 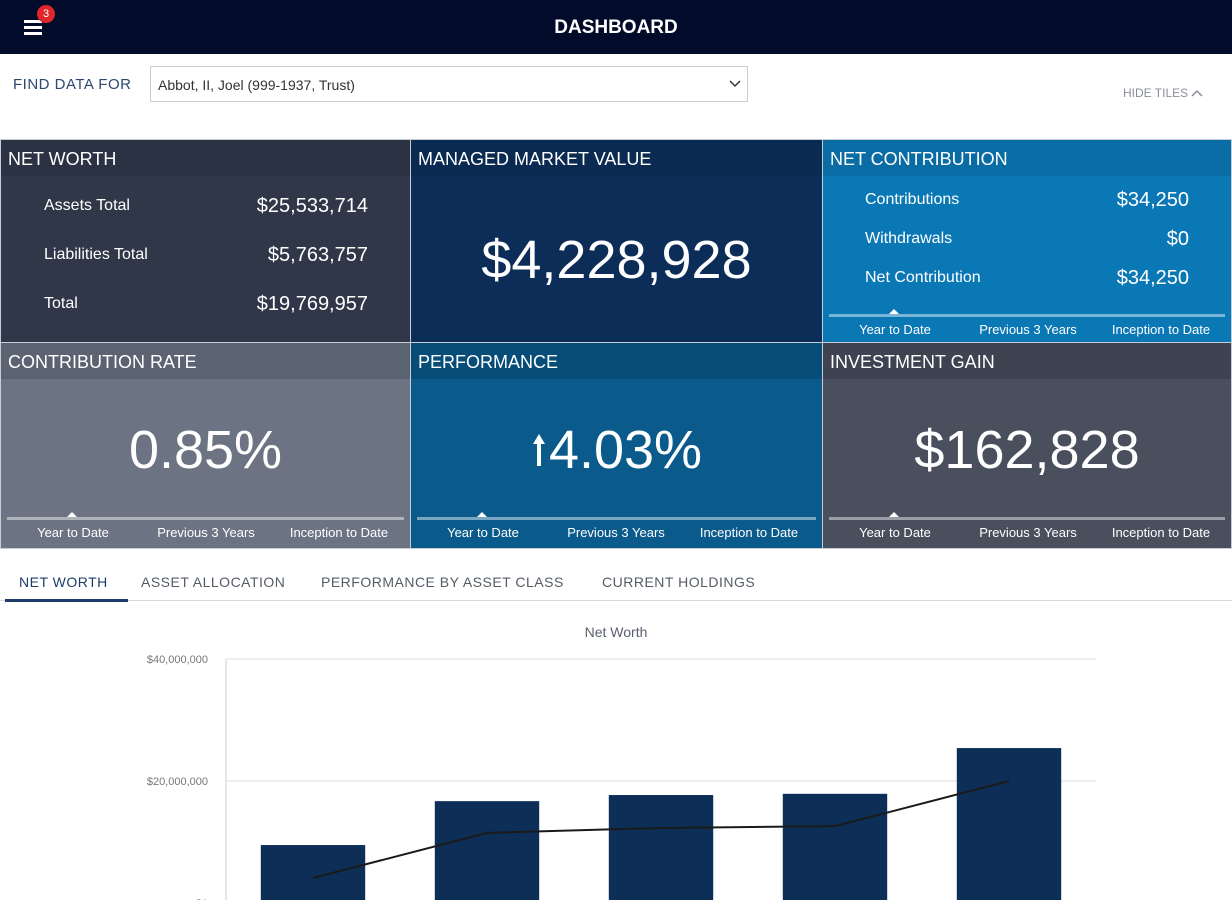 I want to click on row-label: Contributions, so click(x=912, y=200).